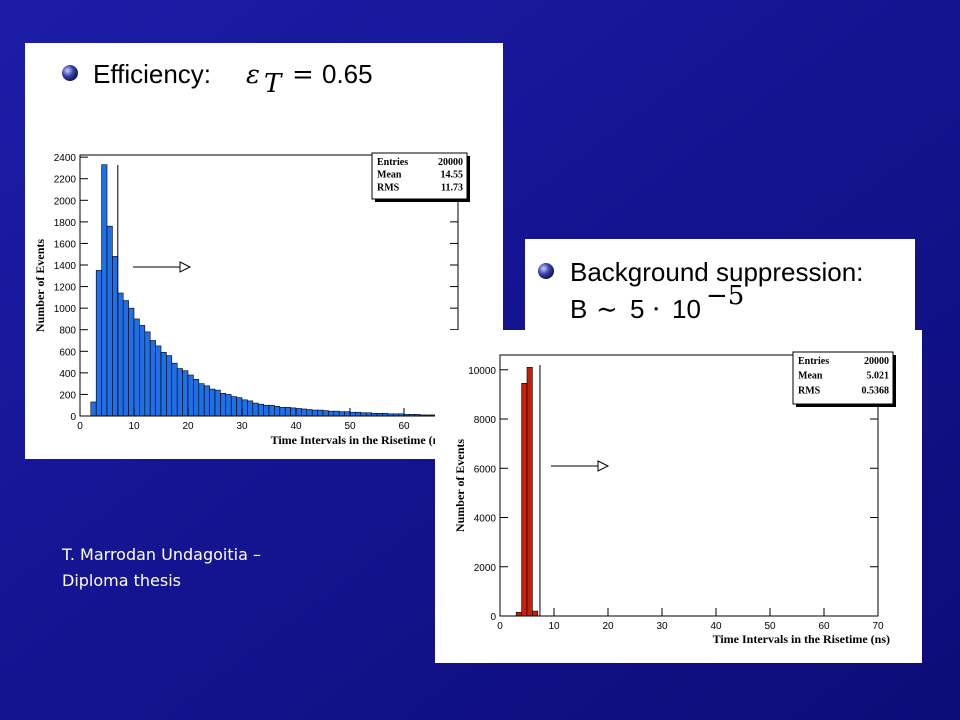 The image size is (960, 720). I want to click on y-tick-label: 1800, so click(65, 223).